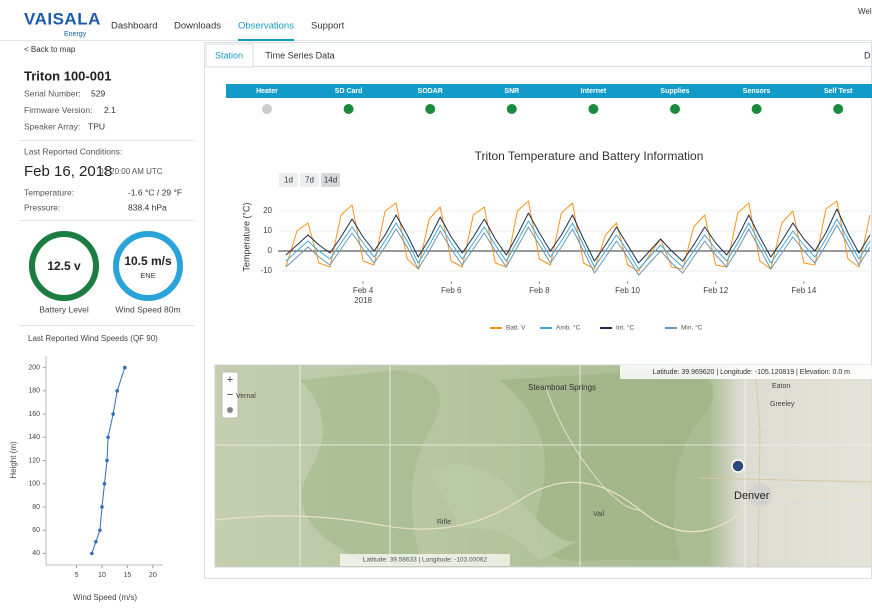  I want to click on y-tick-label: 0, so click(270, 250).